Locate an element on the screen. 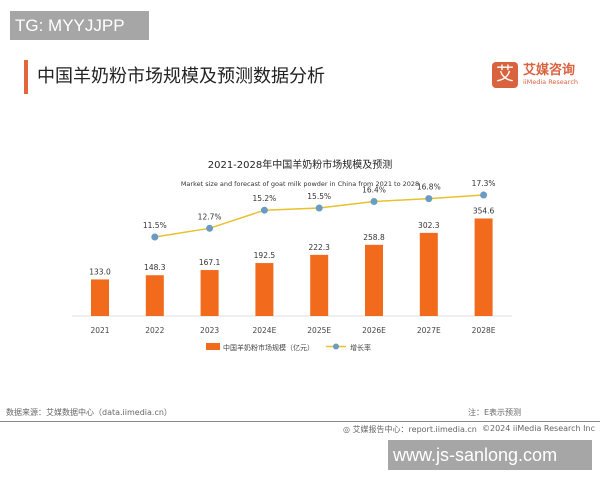 This screenshot has width=600, height=480. chart-title: 2021-2028年中国羊奶粉市场规模及预测 is located at coordinates (300, 164).